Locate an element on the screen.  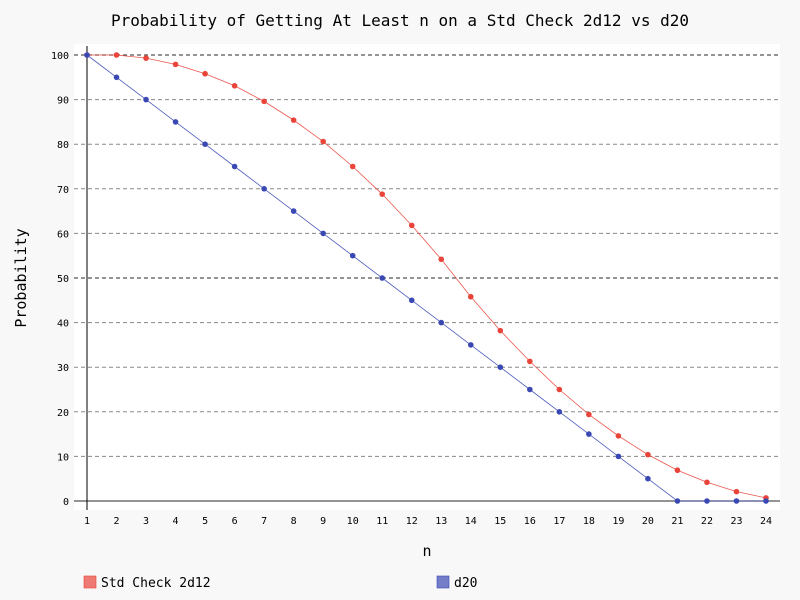
x-tick-label-15: 15 is located at coordinates (500, 521).